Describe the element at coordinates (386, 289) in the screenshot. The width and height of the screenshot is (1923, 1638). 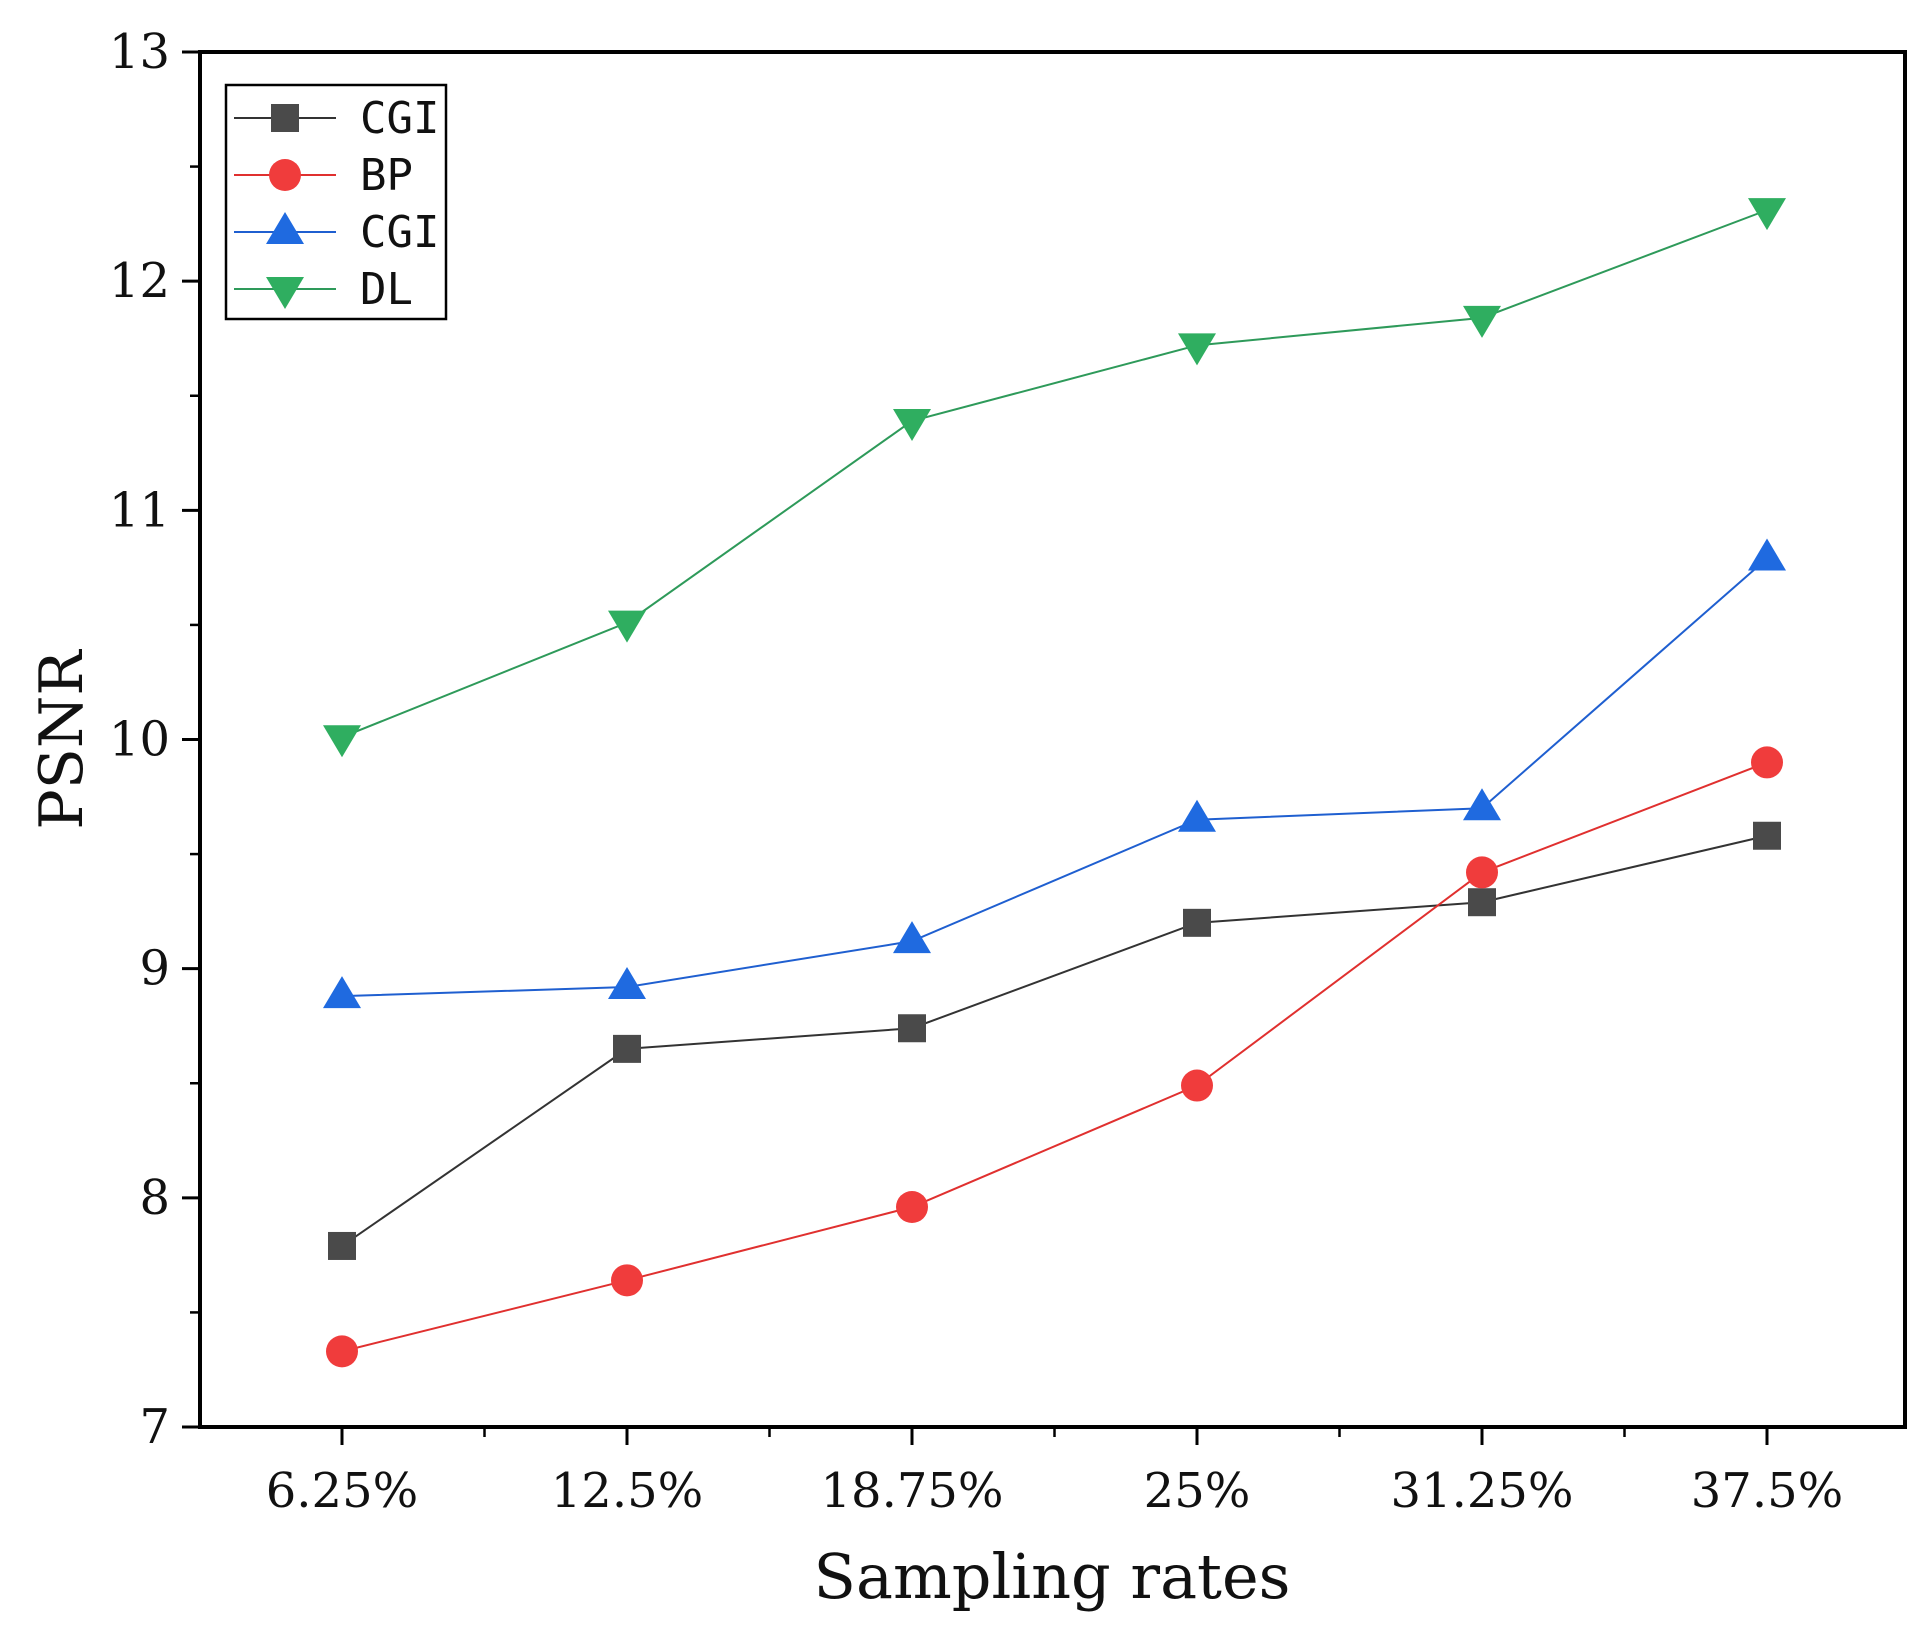
I see `legend-label: DL` at that location.